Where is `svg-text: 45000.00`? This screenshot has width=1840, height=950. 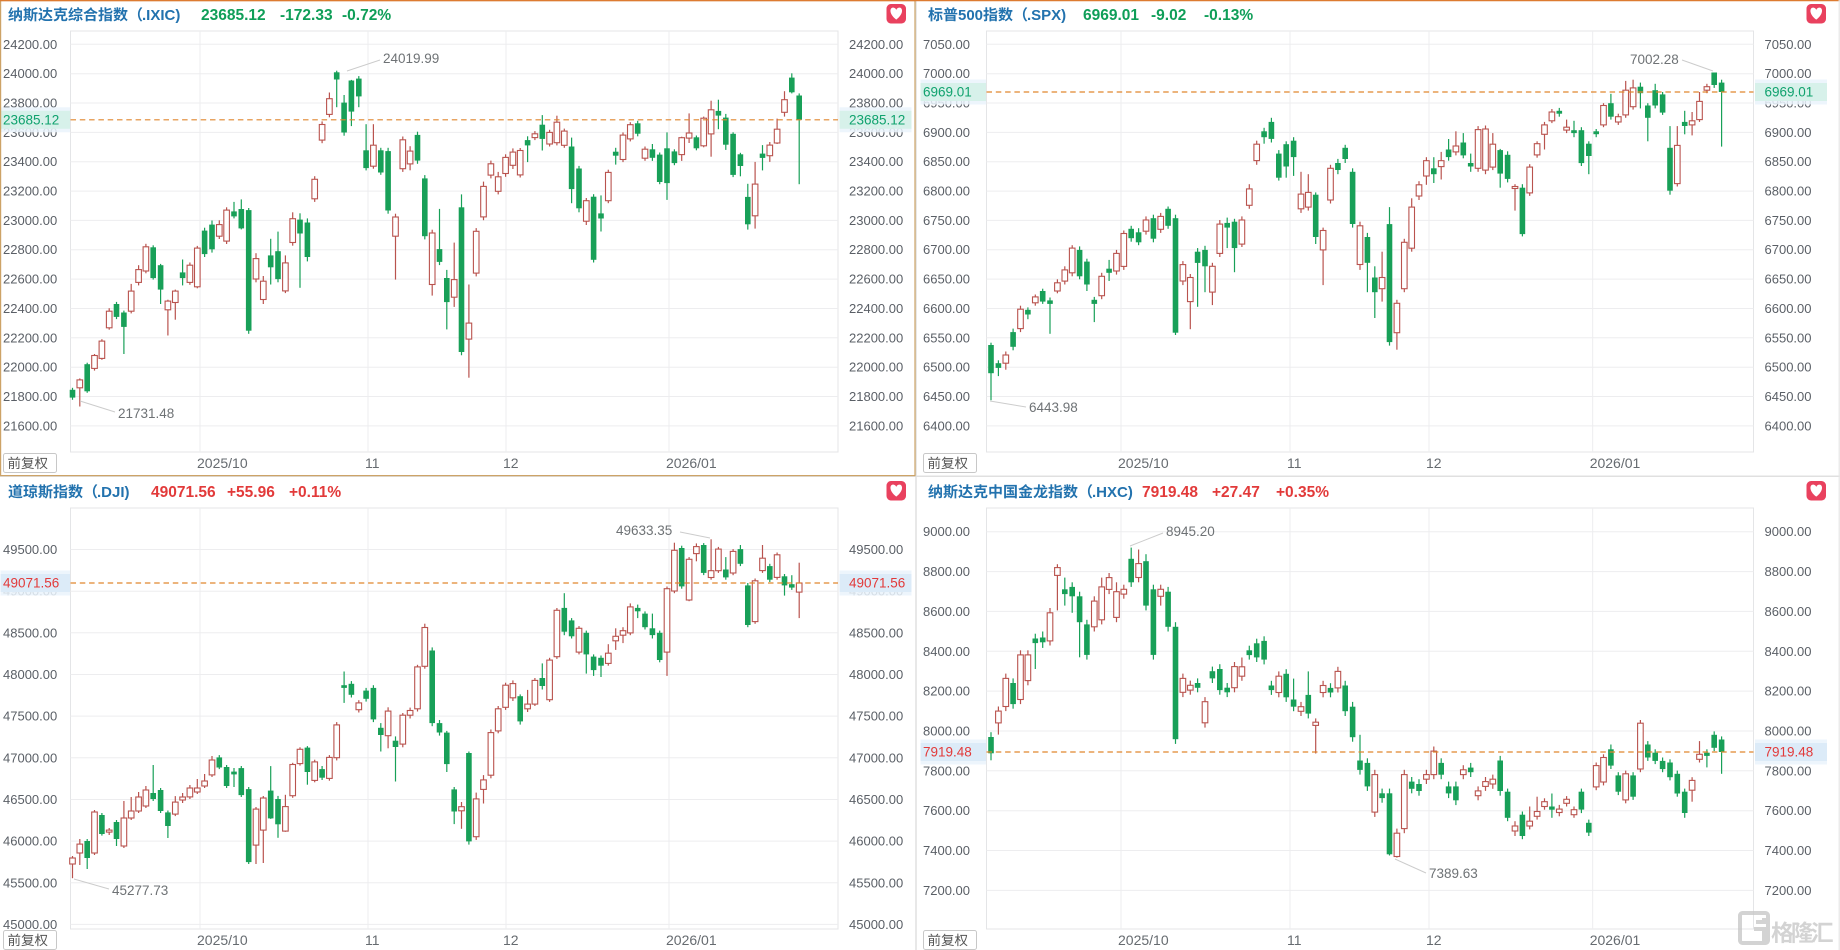 svg-text: 45000.00 is located at coordinates (30, 924).